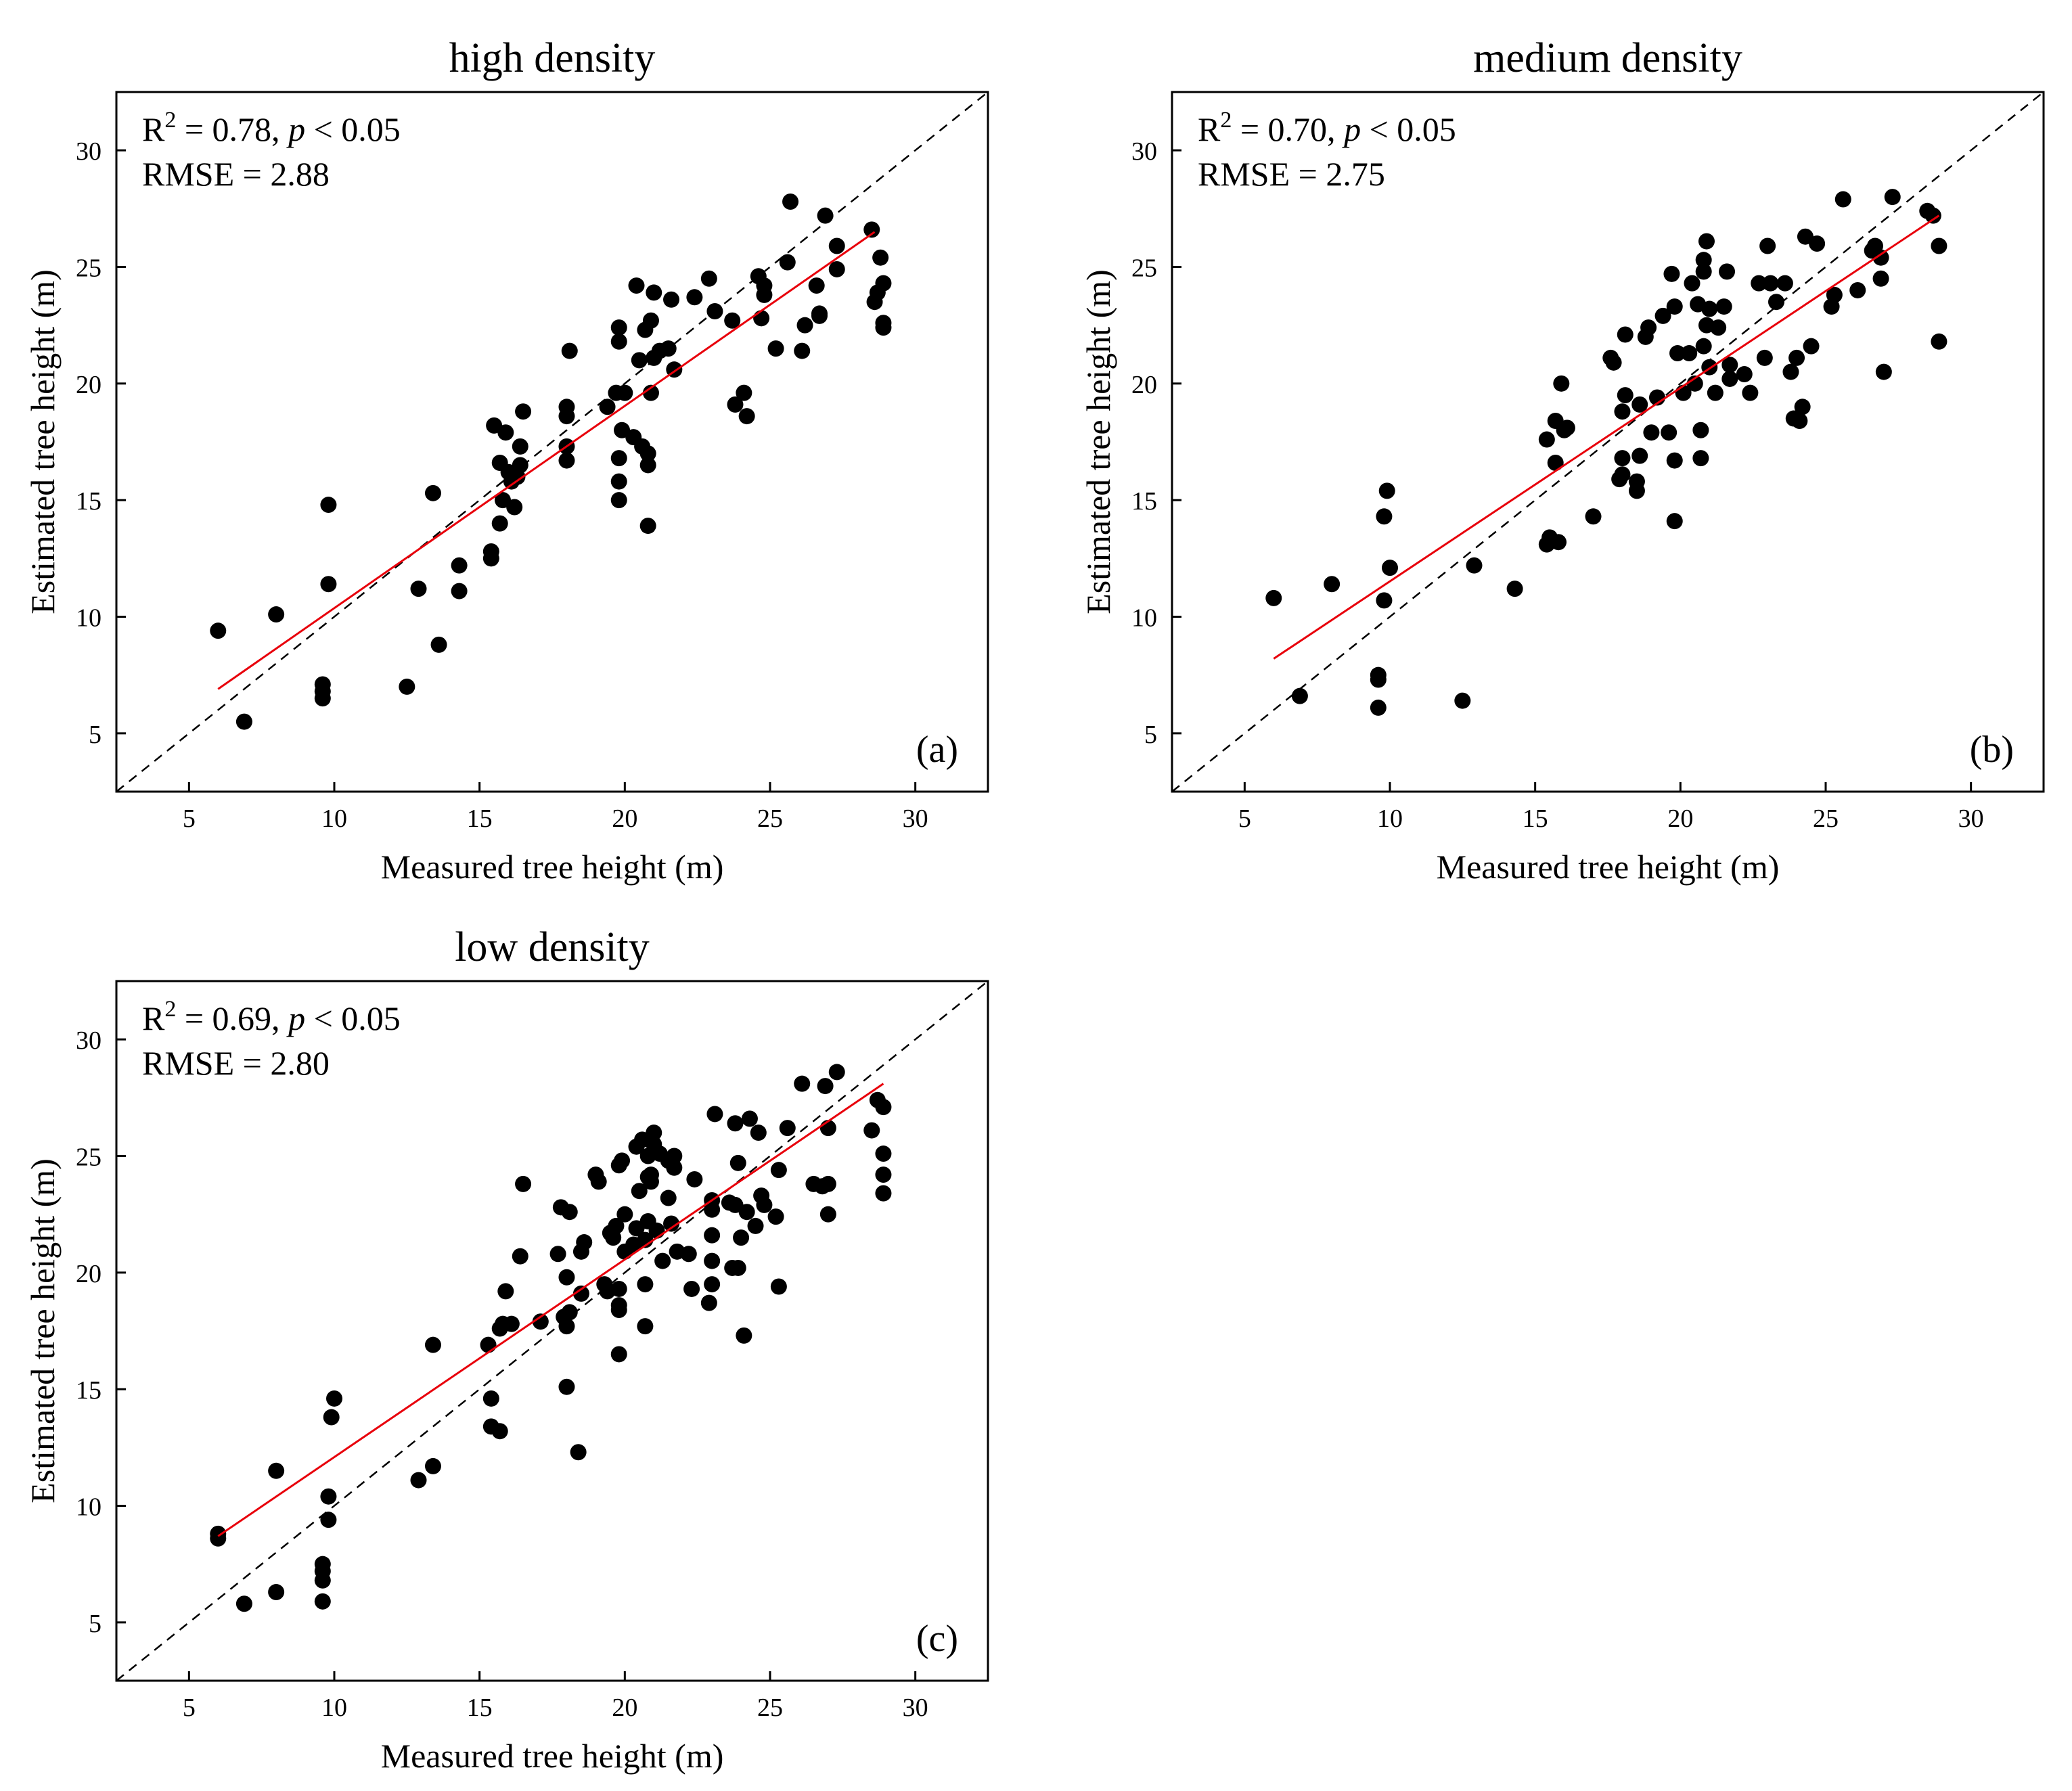  Describe the element at coordinates (1535, 818) in the screenshot. I see `x-tick-label: 15` at that location.